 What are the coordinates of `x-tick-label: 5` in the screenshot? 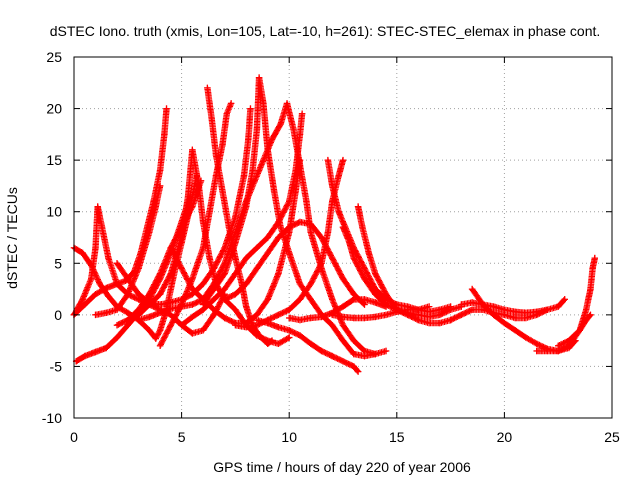 It's located at (182, 437).